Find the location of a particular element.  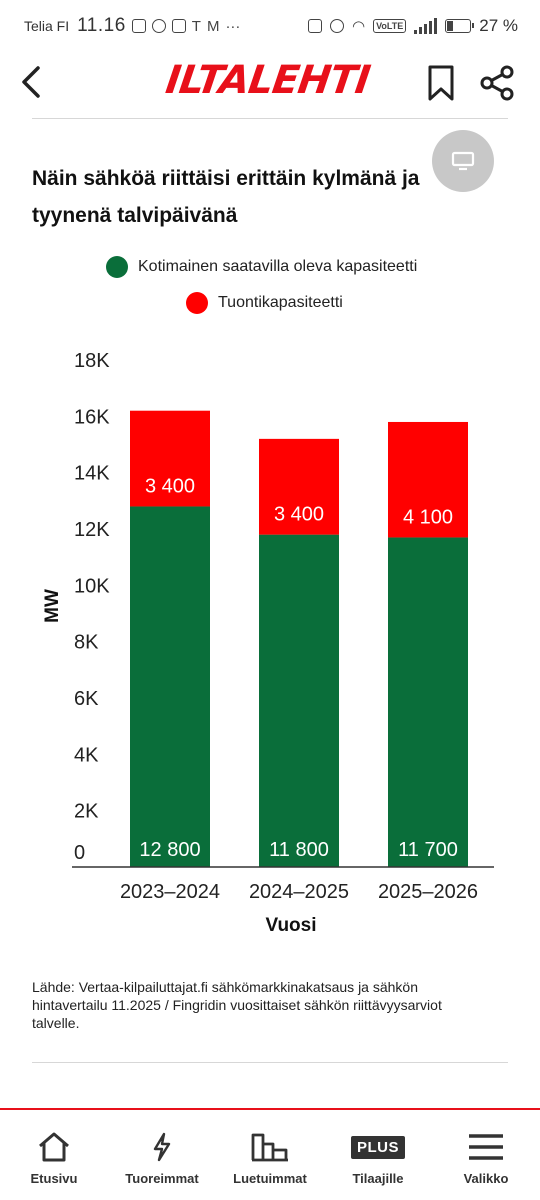

nav-label-etusivu: Etusivu is located at coordinates (54, 1178).